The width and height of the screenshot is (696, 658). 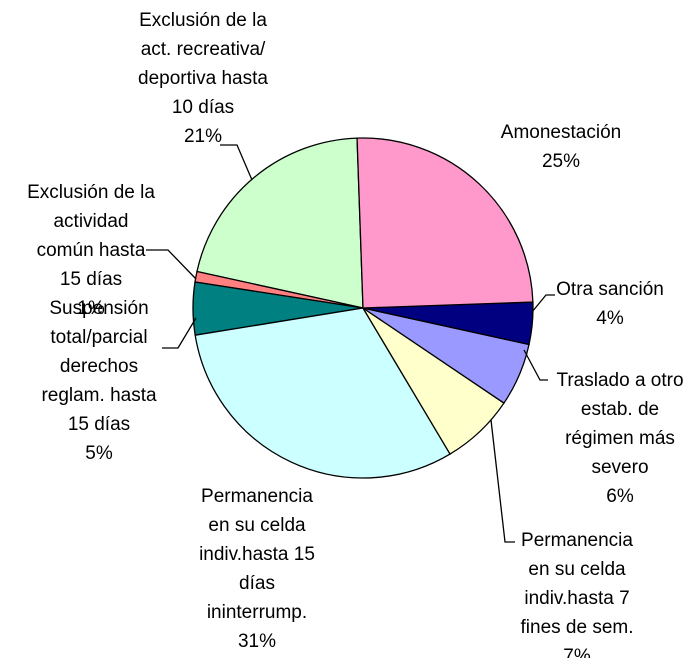 What do you see at coordinates (561, 147) in the screenshot?
I see `slice-label: Amonestación 25%` at bounding box center [561, 147].